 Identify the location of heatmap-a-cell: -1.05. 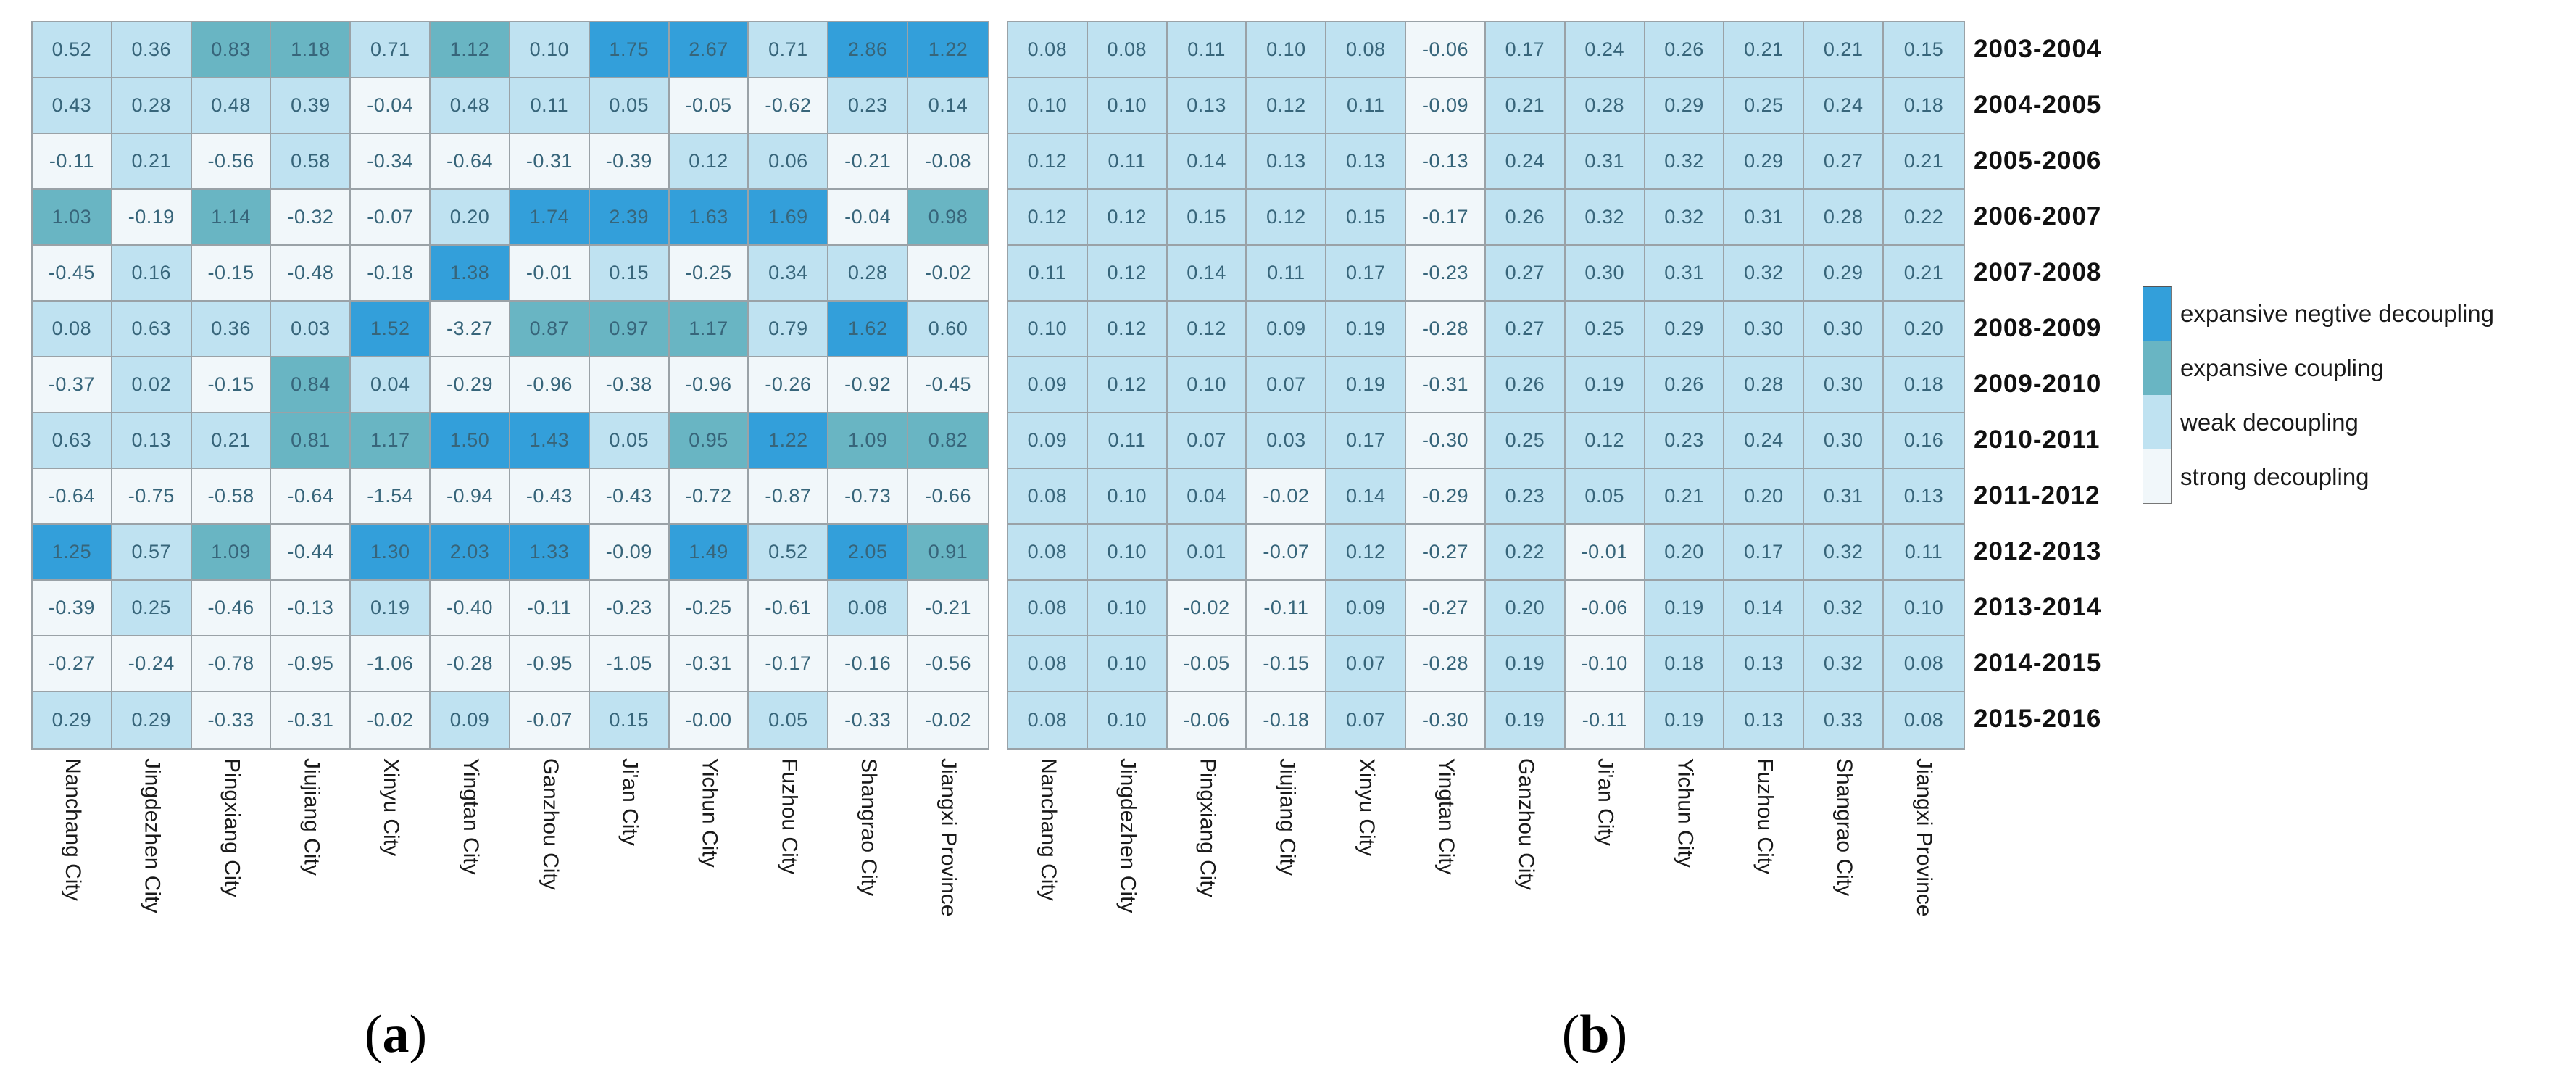
(629, 664).